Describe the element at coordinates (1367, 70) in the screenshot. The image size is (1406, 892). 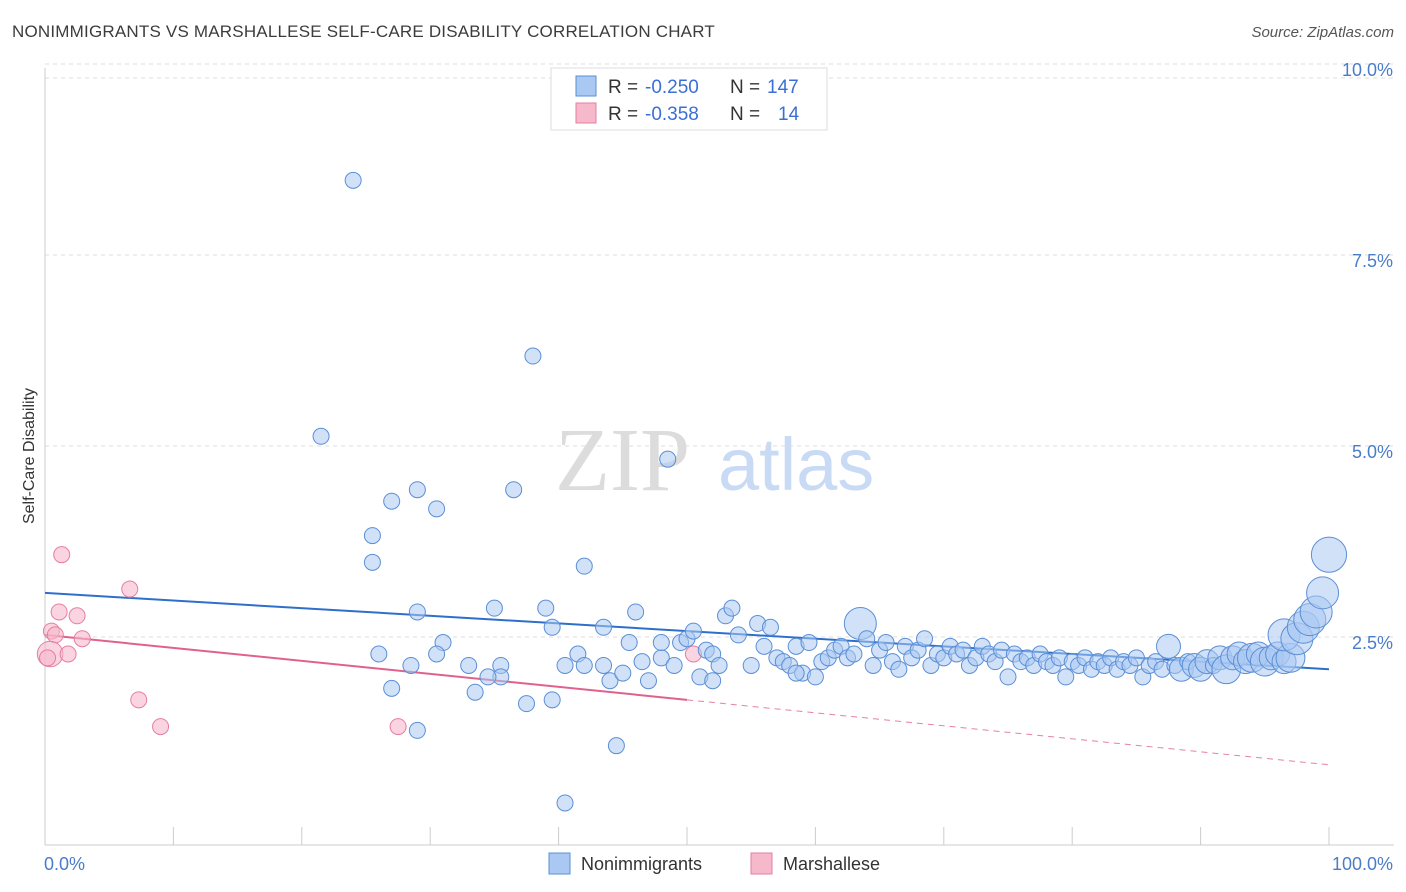
I see `y-tick-label: 10.0%` at that location.